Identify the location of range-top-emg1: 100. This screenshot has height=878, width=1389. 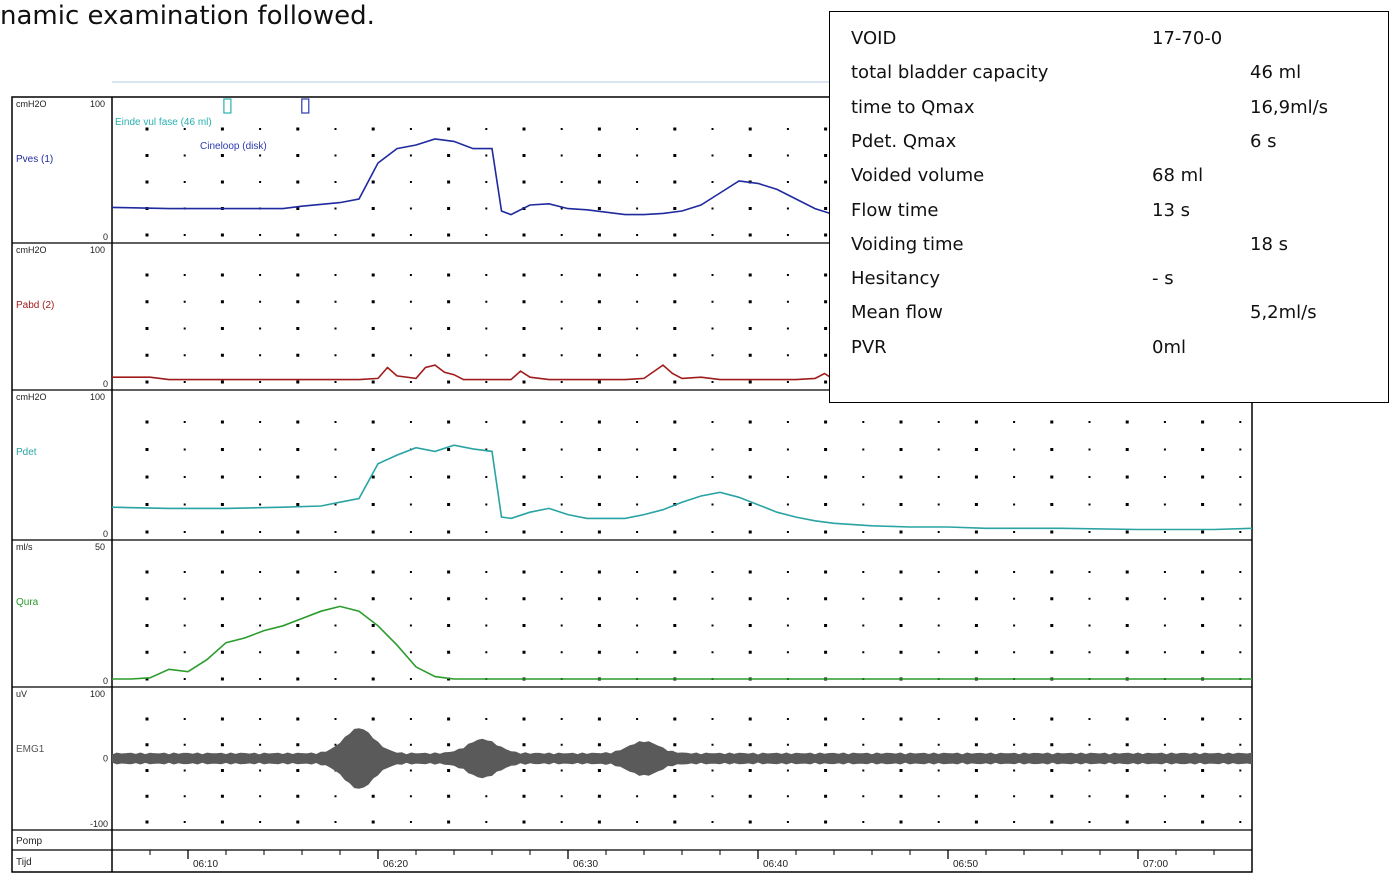
(97, 694).